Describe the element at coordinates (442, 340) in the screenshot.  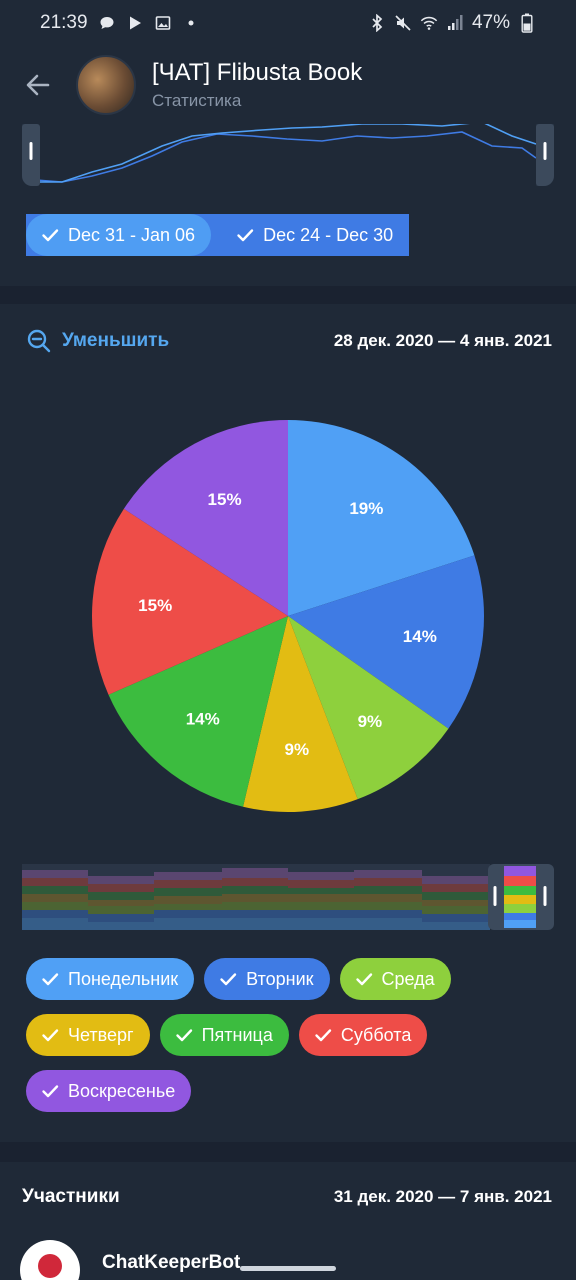
I see `chart-date-range: 28 дек. 2020 — 4 янв. 2021` at that location.